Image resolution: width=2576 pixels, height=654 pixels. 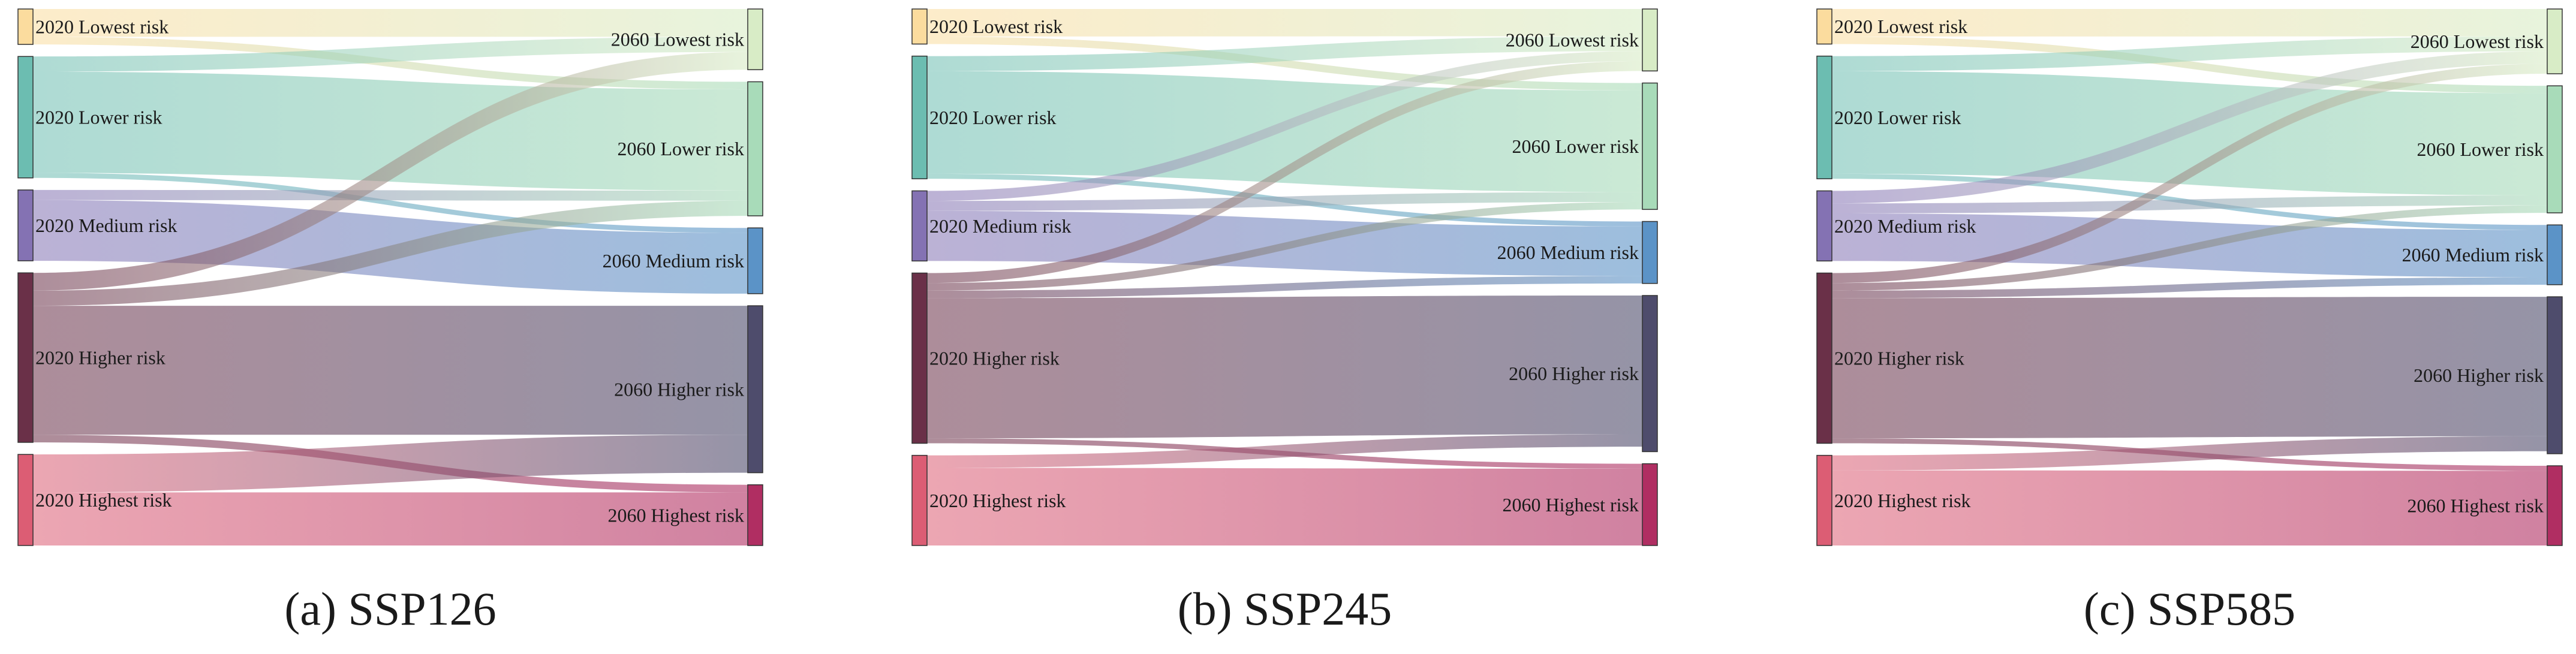 What do you see at coordinates (755, 515) in the screenshot?
I see `node-2060-highest` at bounding box center [755, 515].